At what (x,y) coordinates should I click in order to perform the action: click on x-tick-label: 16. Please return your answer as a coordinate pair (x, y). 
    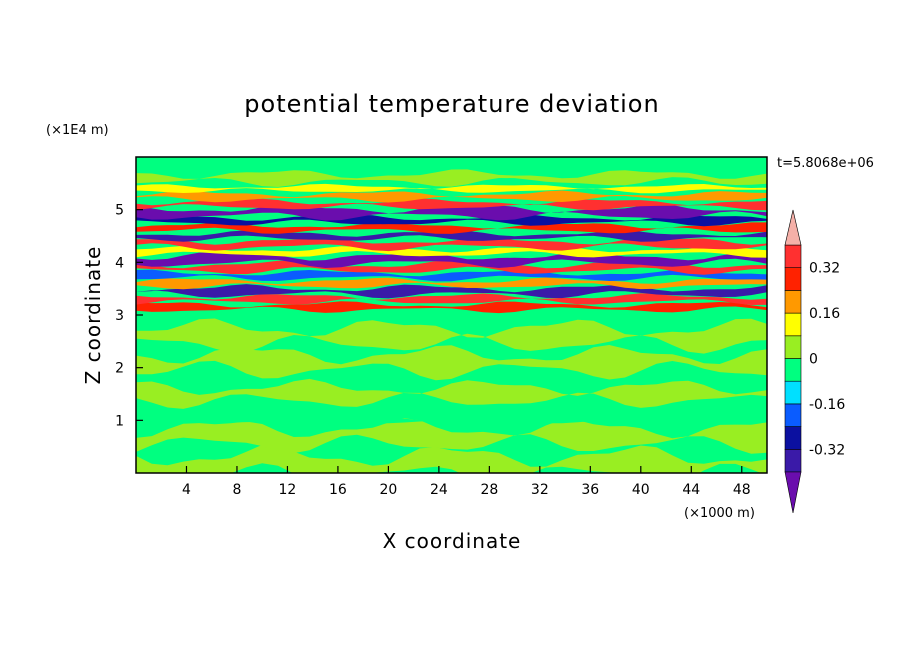
    Looking at the image, I should click on (338, 490).